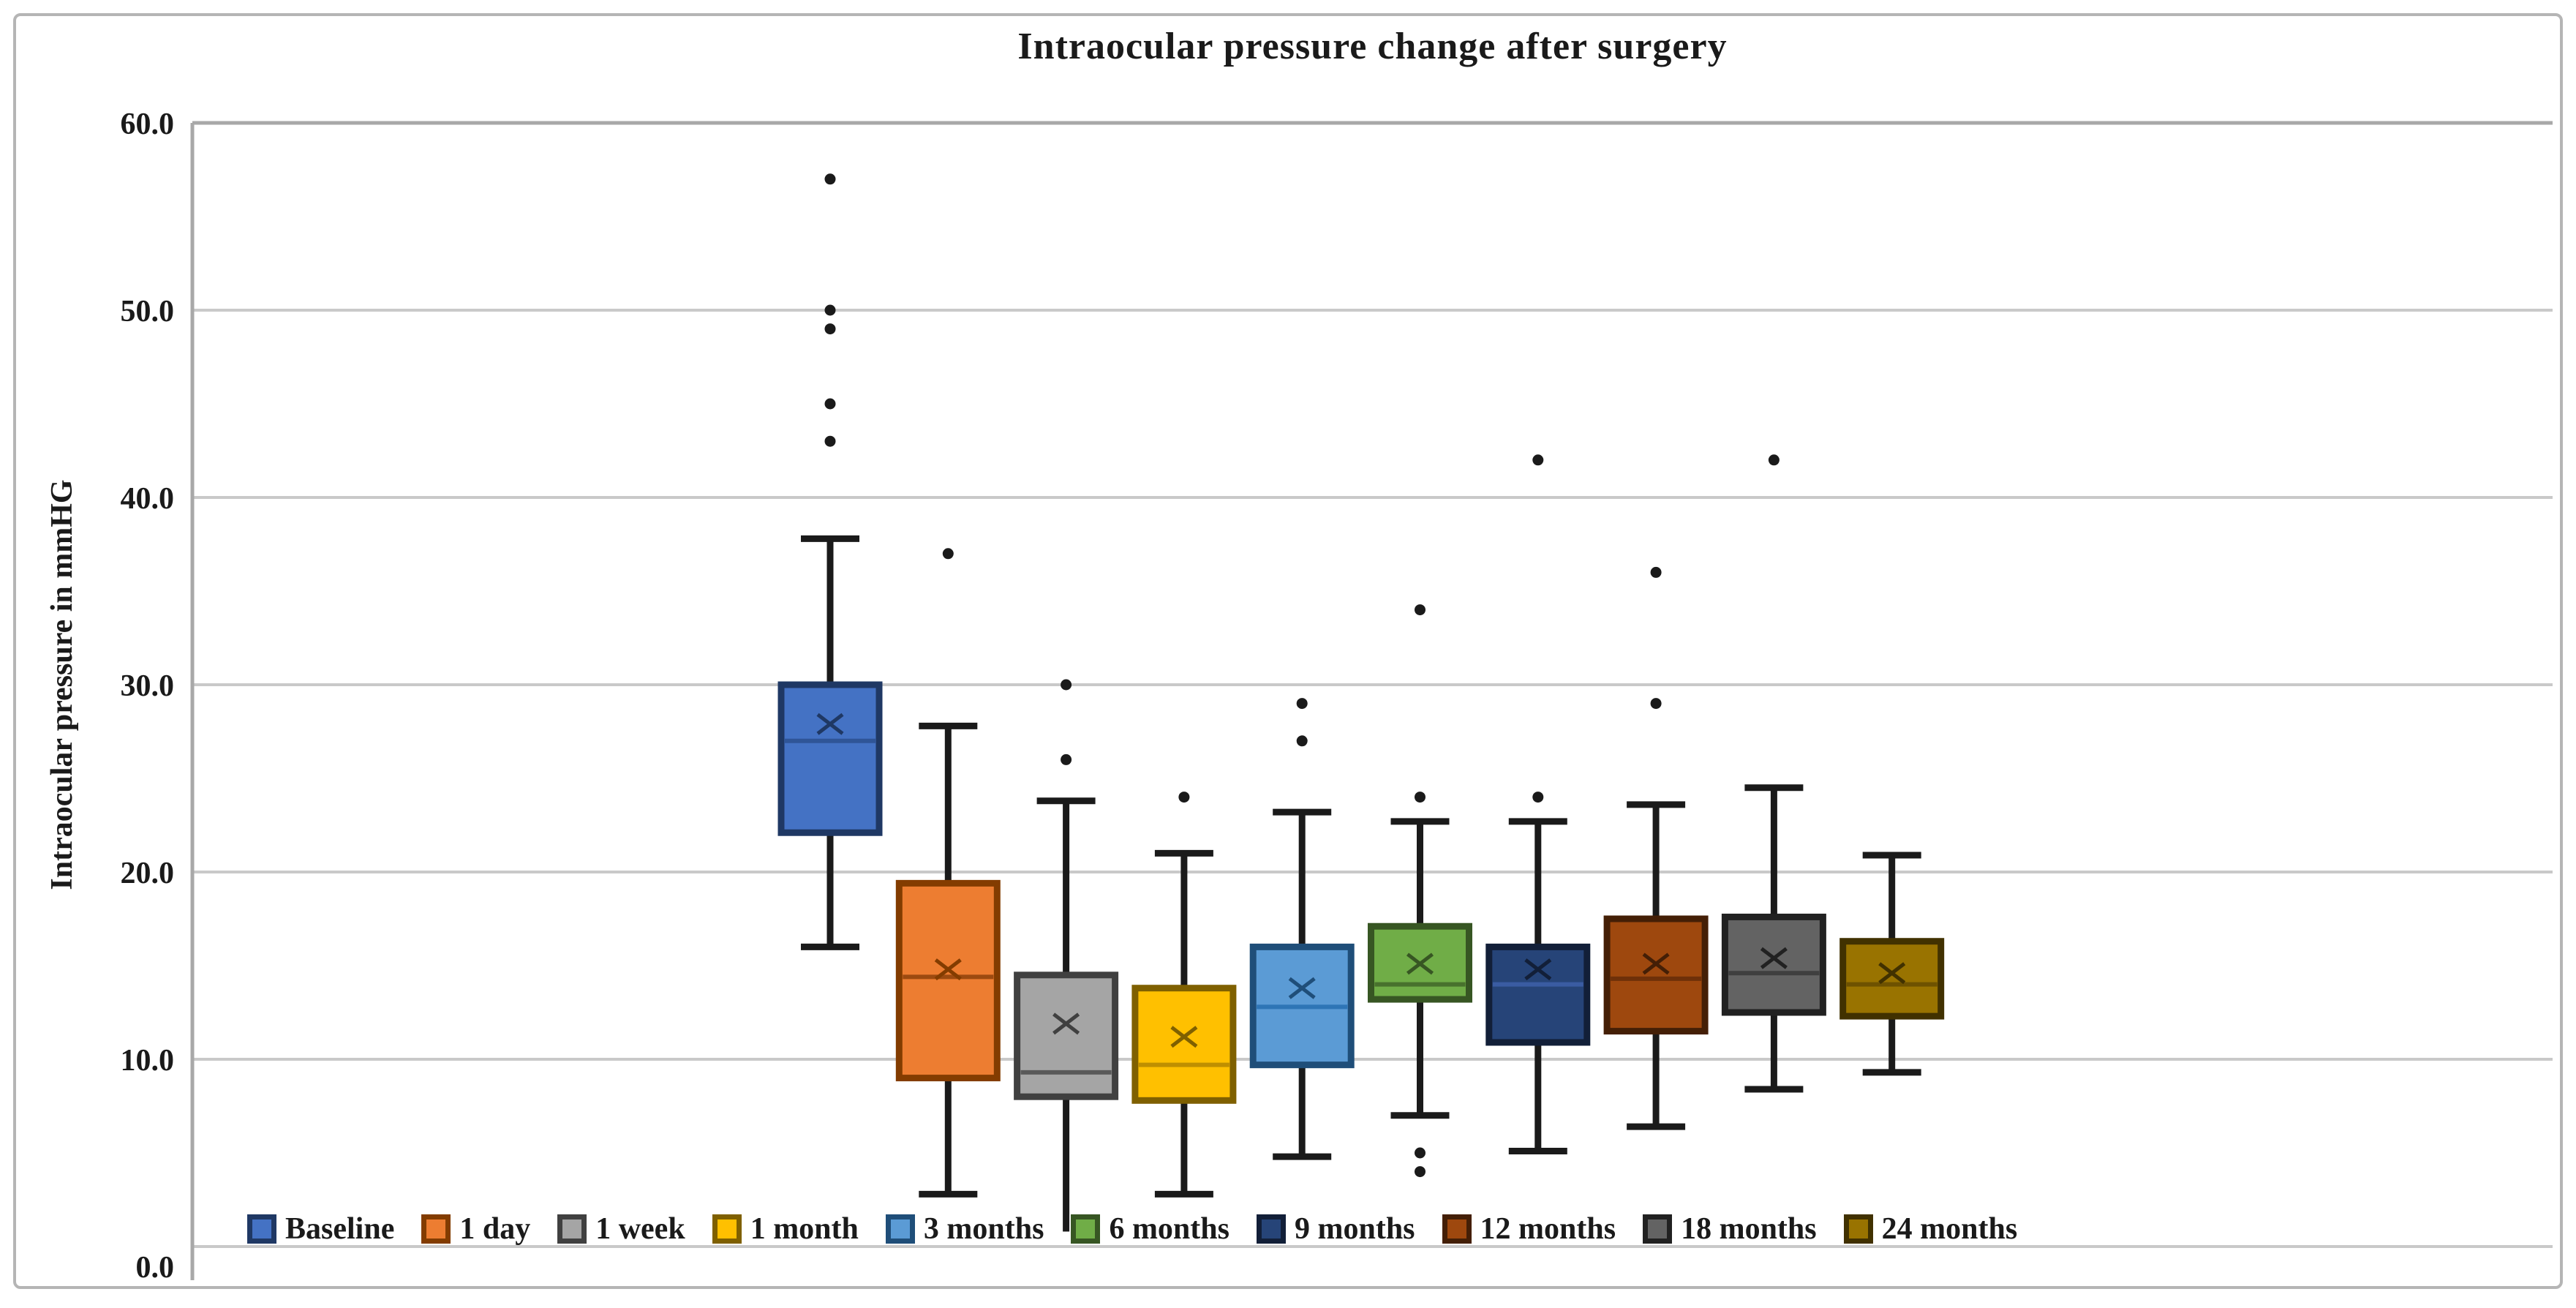  Describe the element at coordinates (1658, 1229) in the screenshot. I see `legend-swatch-18-months` at that location.